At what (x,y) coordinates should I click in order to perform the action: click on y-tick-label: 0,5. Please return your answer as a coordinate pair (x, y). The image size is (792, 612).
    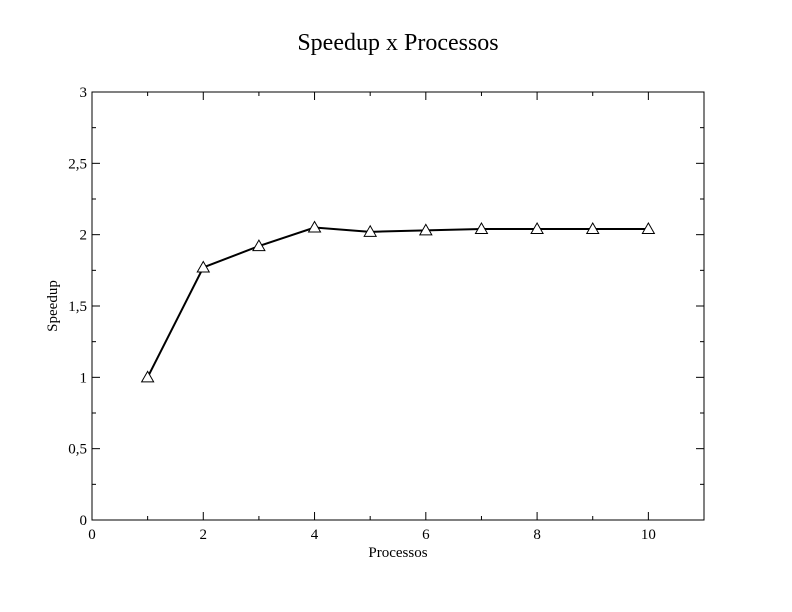
    Looking at the image, I should click on (77, 450).